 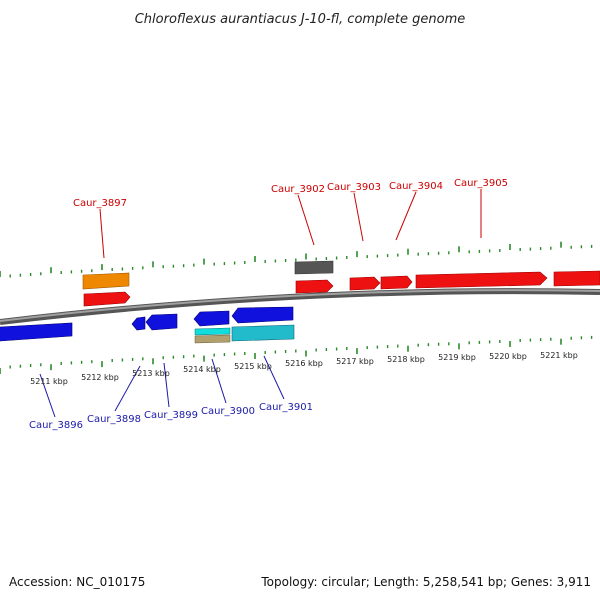 I want to click on cds-caur-3896-arrow, so click(x=36, y=332).